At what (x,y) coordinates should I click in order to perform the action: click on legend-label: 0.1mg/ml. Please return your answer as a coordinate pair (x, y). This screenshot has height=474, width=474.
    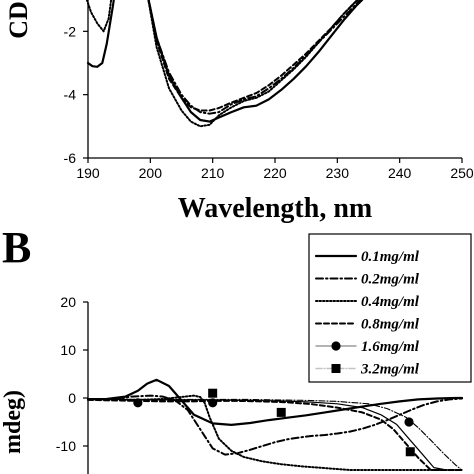
    Looking at the image, I should click on (390, 257).